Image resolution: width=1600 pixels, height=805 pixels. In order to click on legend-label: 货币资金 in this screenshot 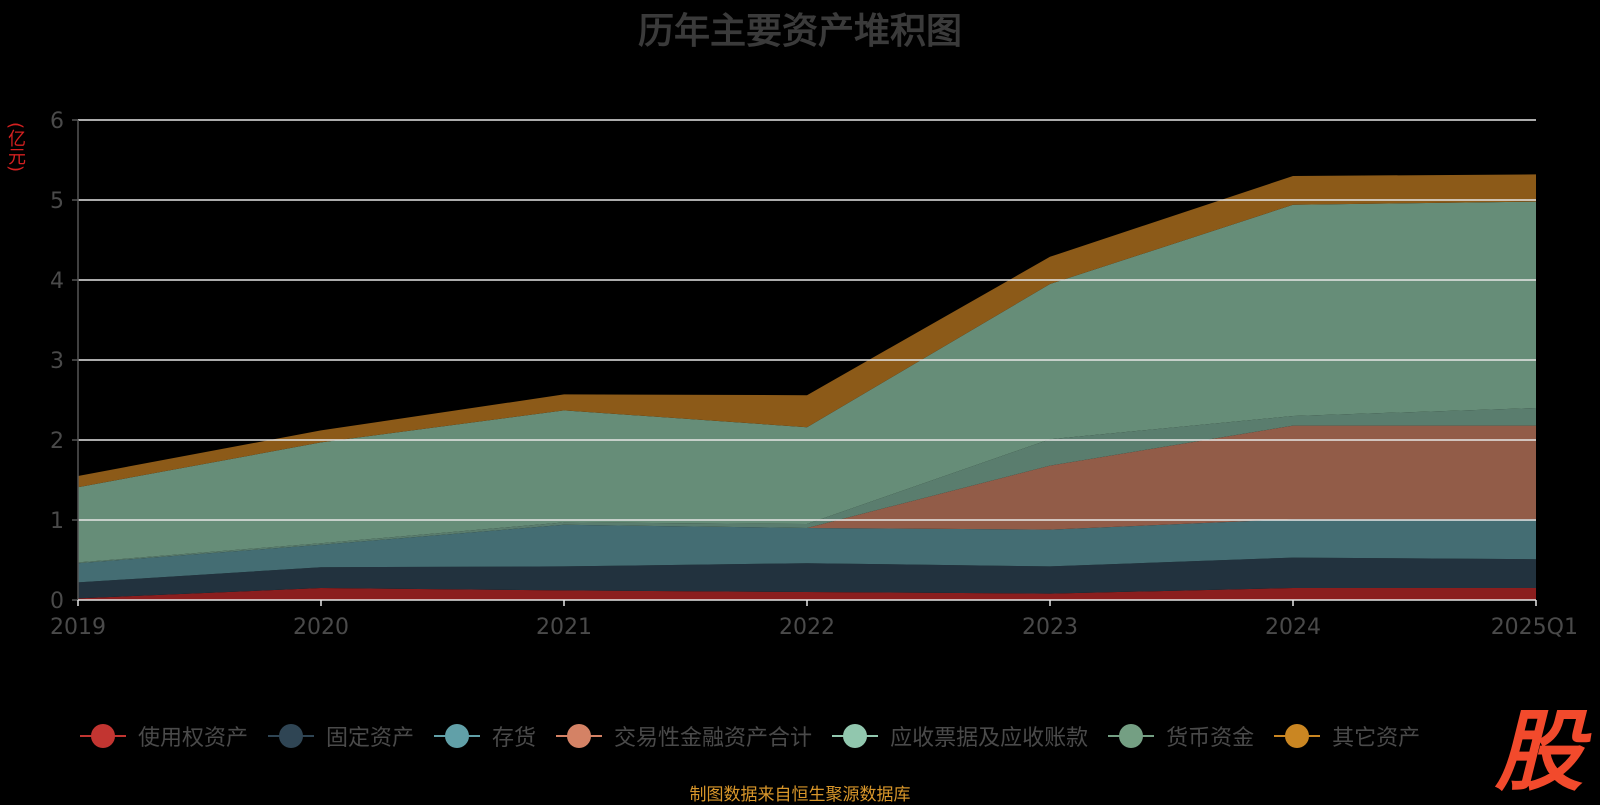, I will do `click(1210, 738)`.